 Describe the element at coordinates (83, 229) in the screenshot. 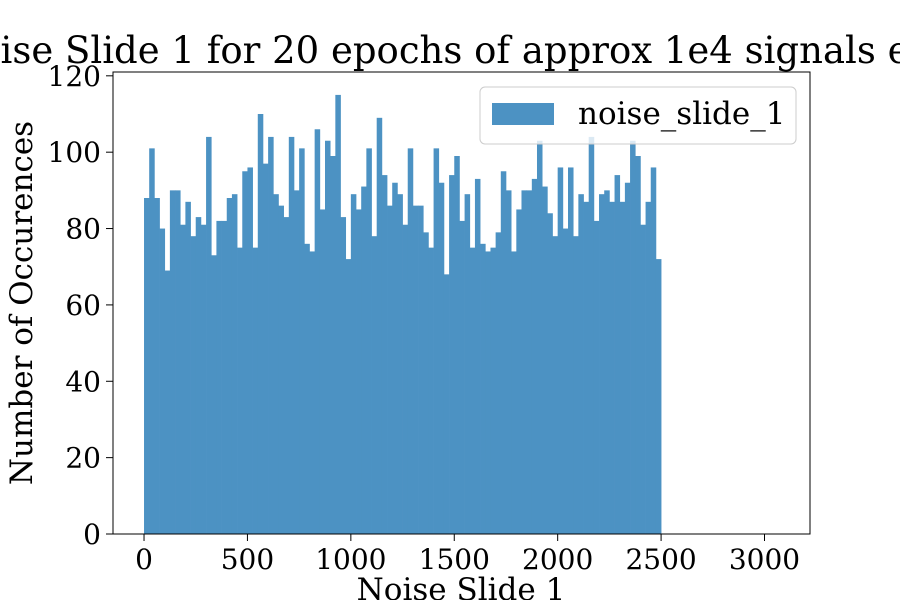

I see `y-tick-label: 80` at that location.